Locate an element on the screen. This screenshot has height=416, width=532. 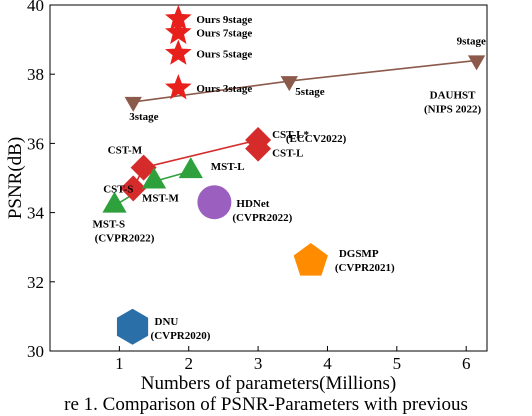
y-tick-label: 32 is located at coordinates (35, 282).